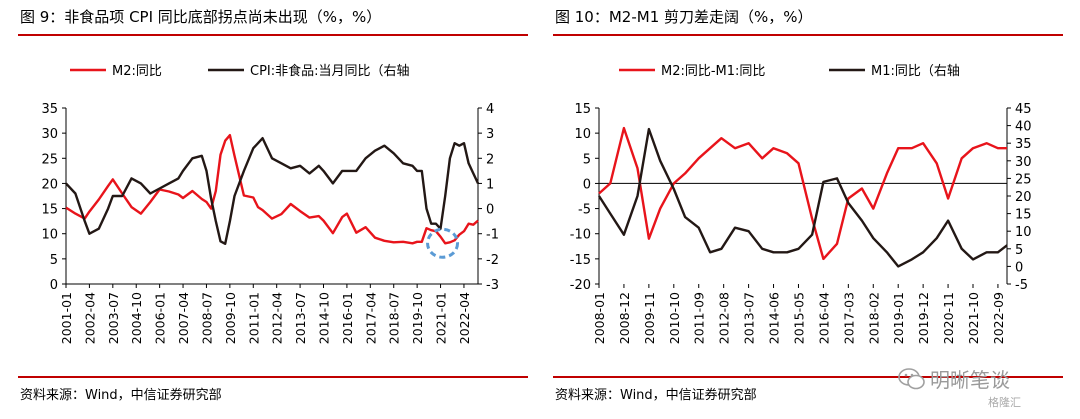  I want to click on x-tick-label: 2021-10, so click(973, 318).